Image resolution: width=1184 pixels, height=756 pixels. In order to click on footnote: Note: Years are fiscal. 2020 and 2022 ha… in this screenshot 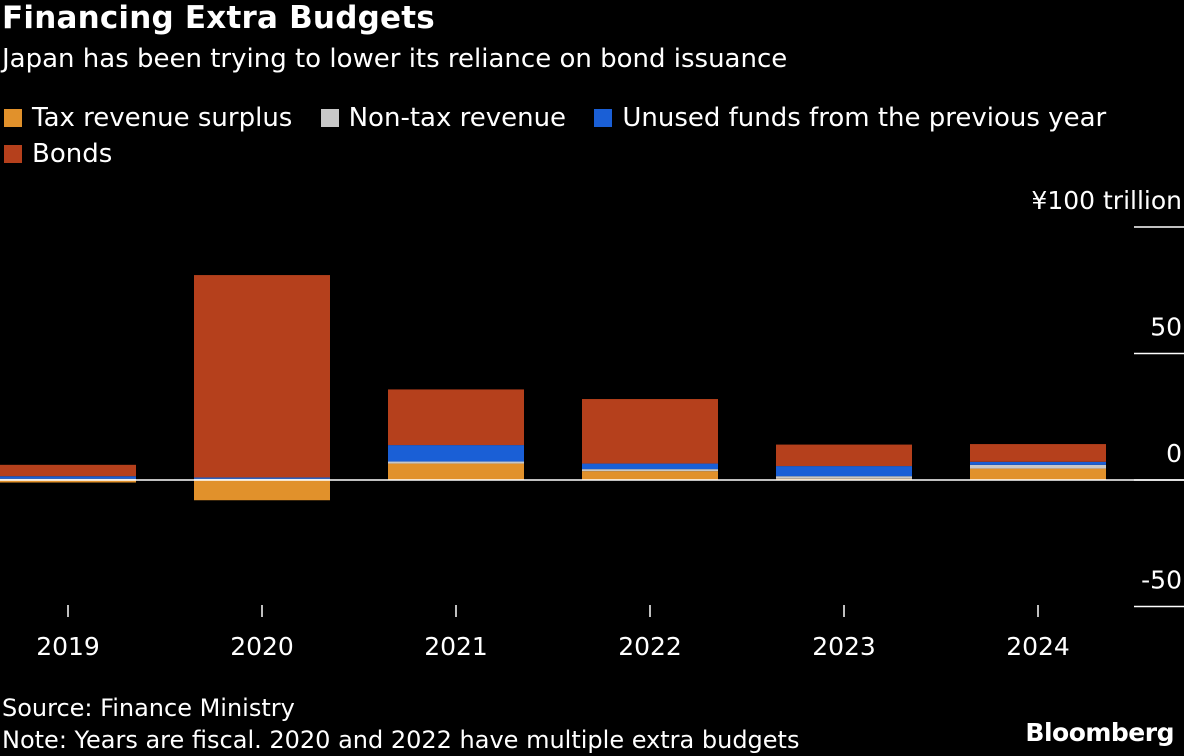, I will do `click(401, 740)`.